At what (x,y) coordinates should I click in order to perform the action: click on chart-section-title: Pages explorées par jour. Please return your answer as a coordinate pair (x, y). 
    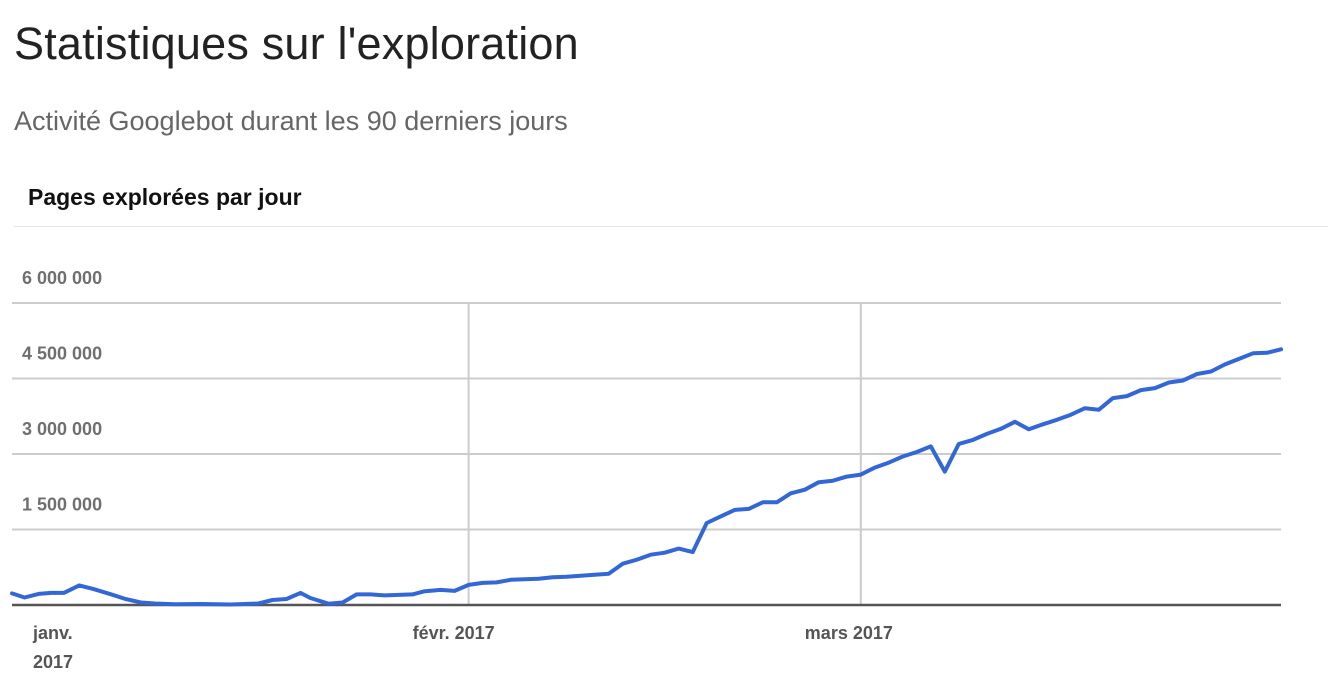
    Looking at the image, I should click on (165, 197).